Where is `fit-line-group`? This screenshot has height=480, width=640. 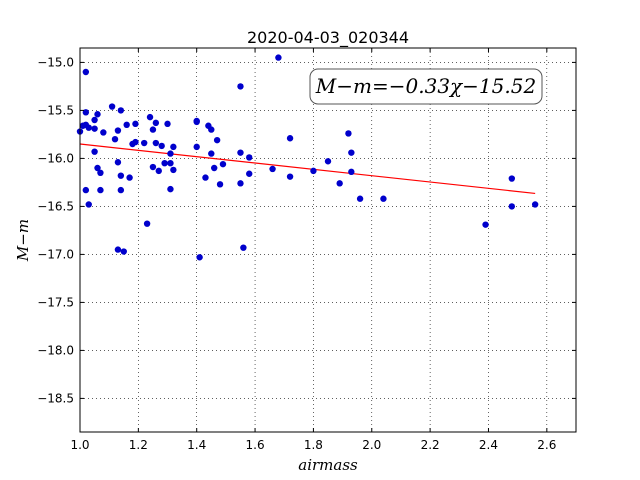 fit-line-group is located at coordinates (307, 169).